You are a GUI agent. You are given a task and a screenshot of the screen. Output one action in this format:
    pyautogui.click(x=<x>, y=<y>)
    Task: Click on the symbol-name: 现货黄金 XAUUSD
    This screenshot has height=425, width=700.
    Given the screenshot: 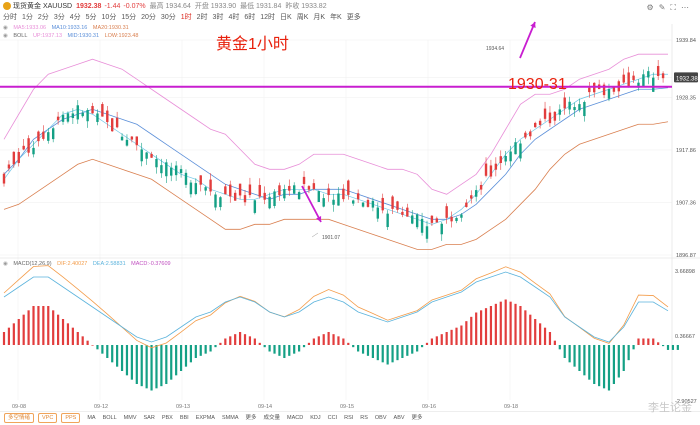 What is the action you would take?
    pyautogui.click(x=43, y=6)
    